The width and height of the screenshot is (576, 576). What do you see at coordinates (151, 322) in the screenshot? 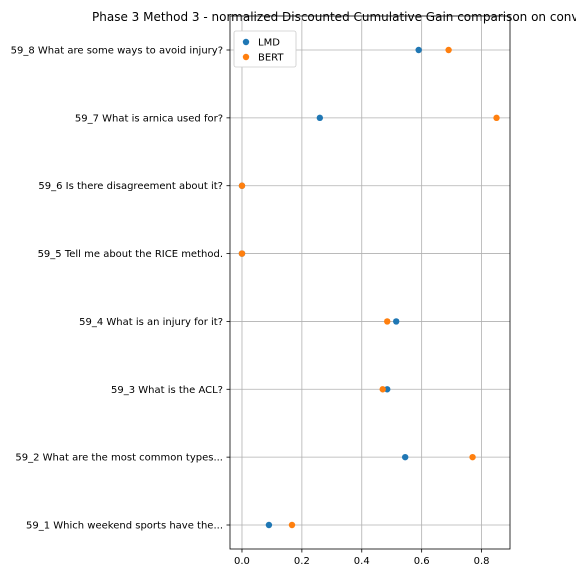
I see `y-tick-label: 59_4 What is an injury for it?` at bounding box center [151, 322].